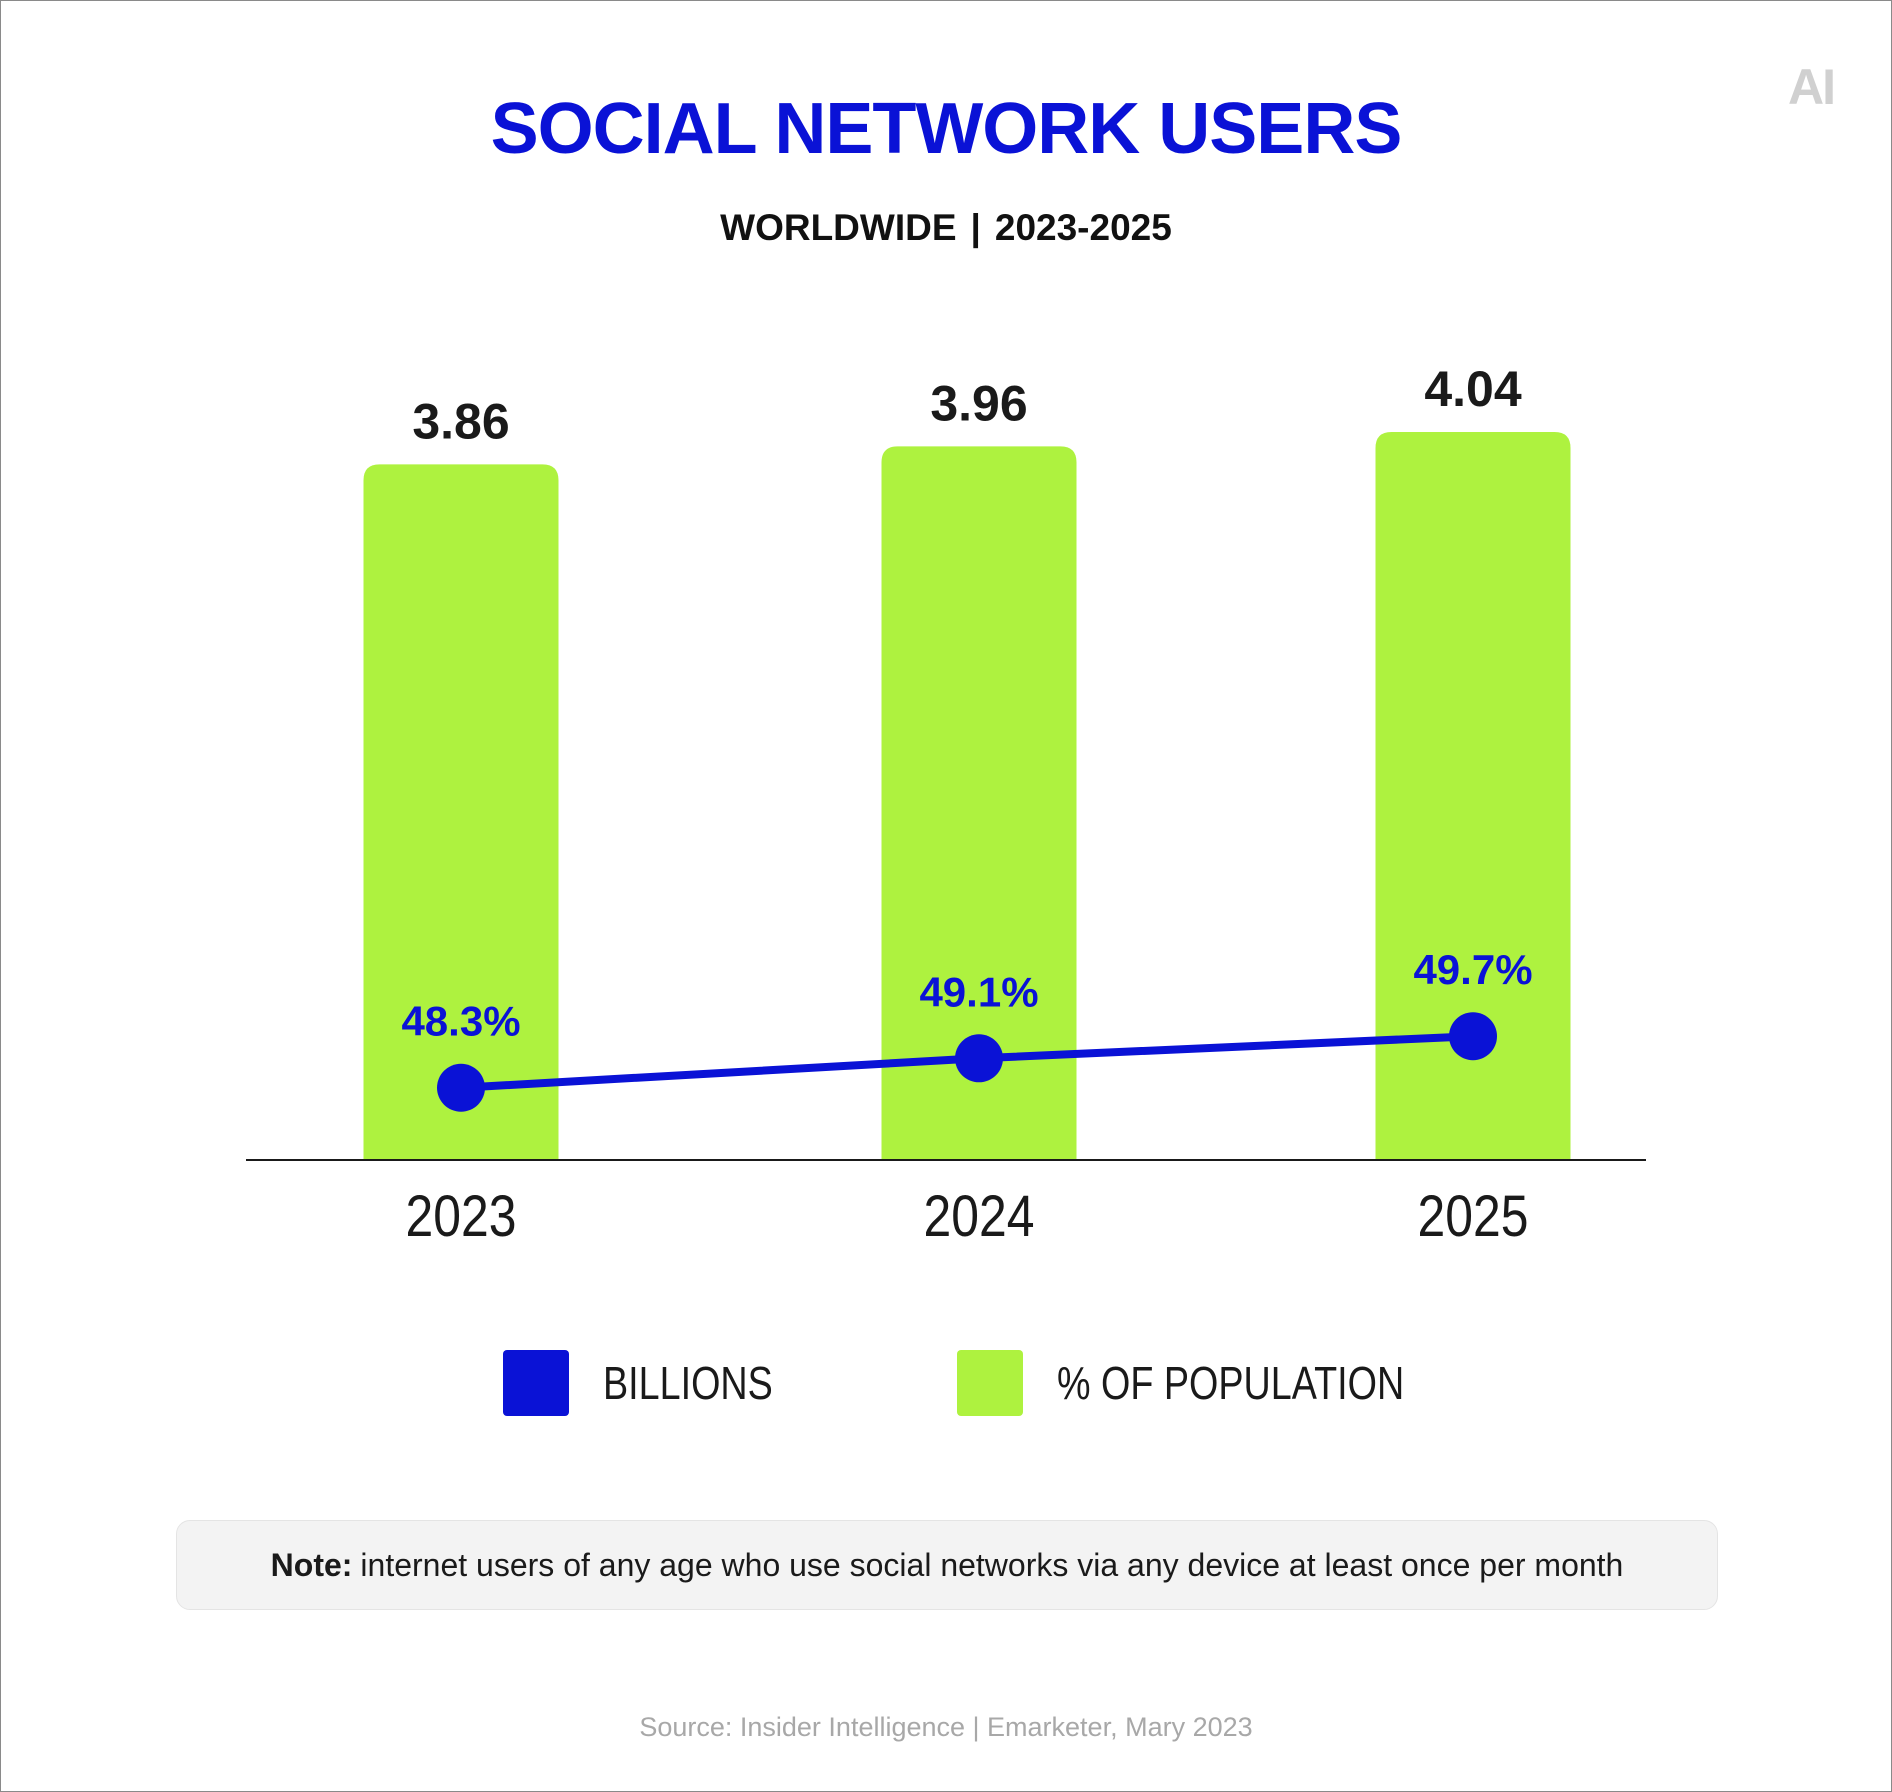  What do you see at coordinates (1231, 1383) in the screenshot?
I see `legend-label-population: % OF POPULATION` at bounding box center [1231, 1383].